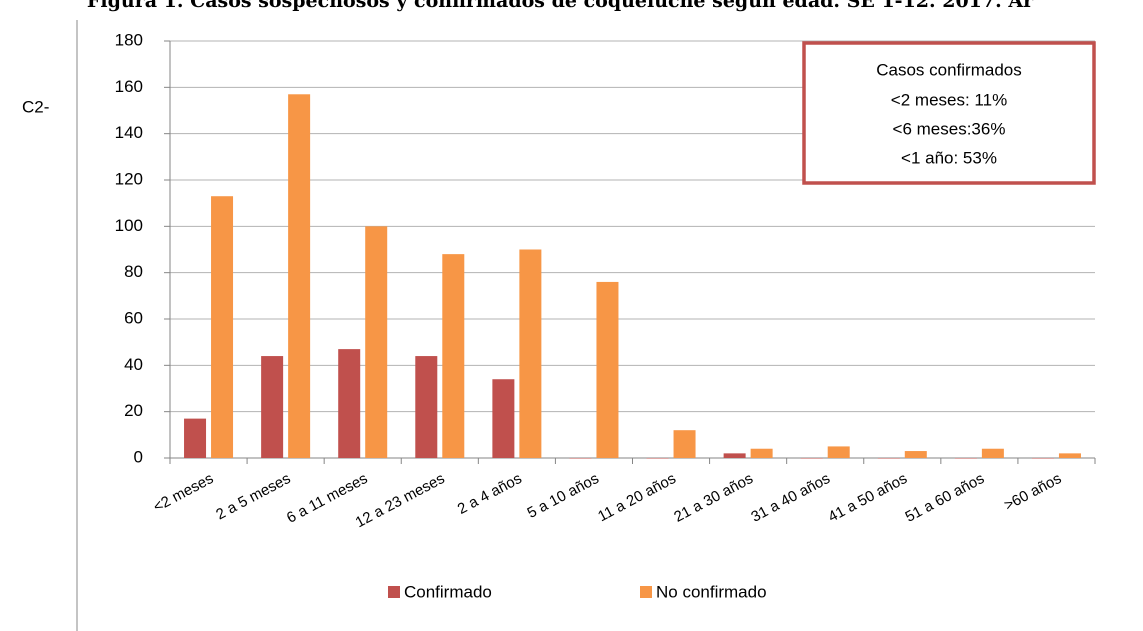  What do you see at coordinates (713, 498) in the screenshot?
I see `x-tick-label: 21 a 30 años` at bounding box center [713, 498].